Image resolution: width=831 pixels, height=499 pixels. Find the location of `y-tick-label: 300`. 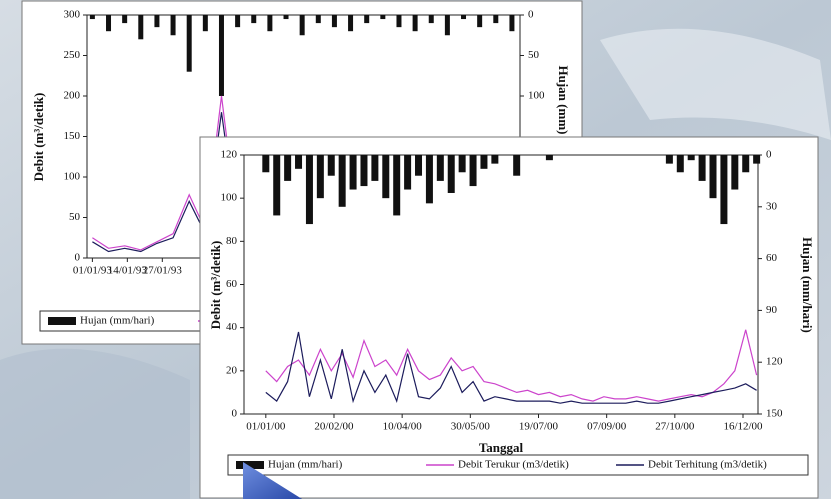

y-tick-label: 300 is located at coordinates (72, 15).